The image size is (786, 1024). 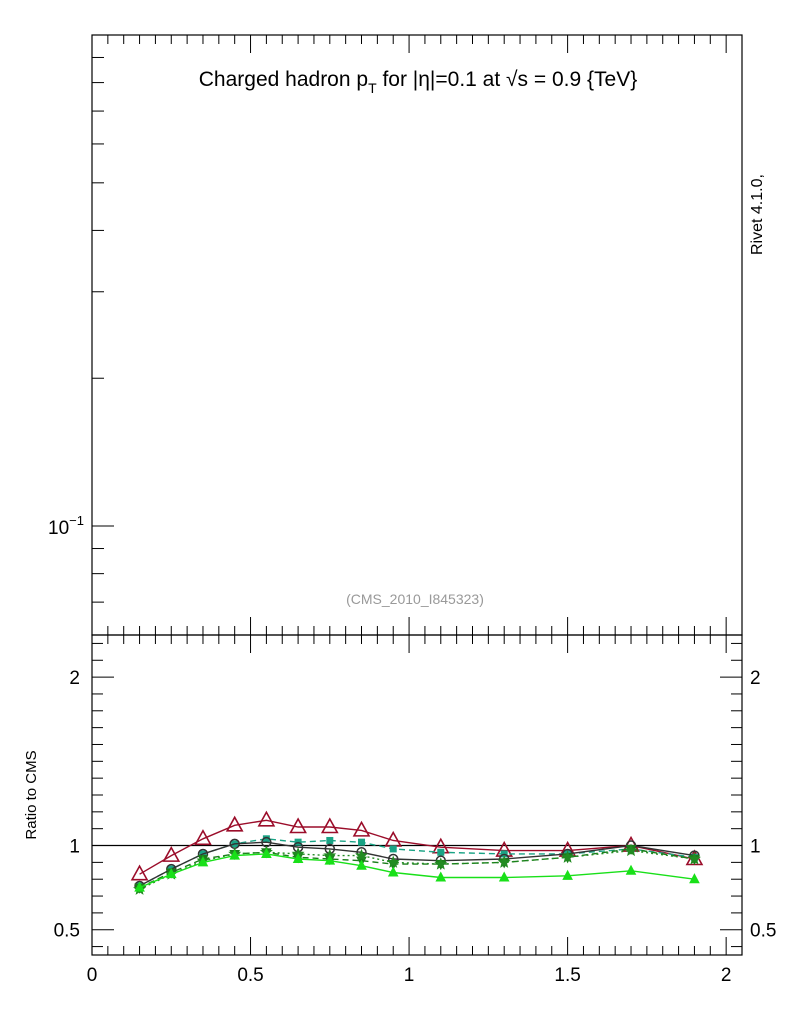 I want to click on title-main: Charged hadron p, so click(x=283, y=79).